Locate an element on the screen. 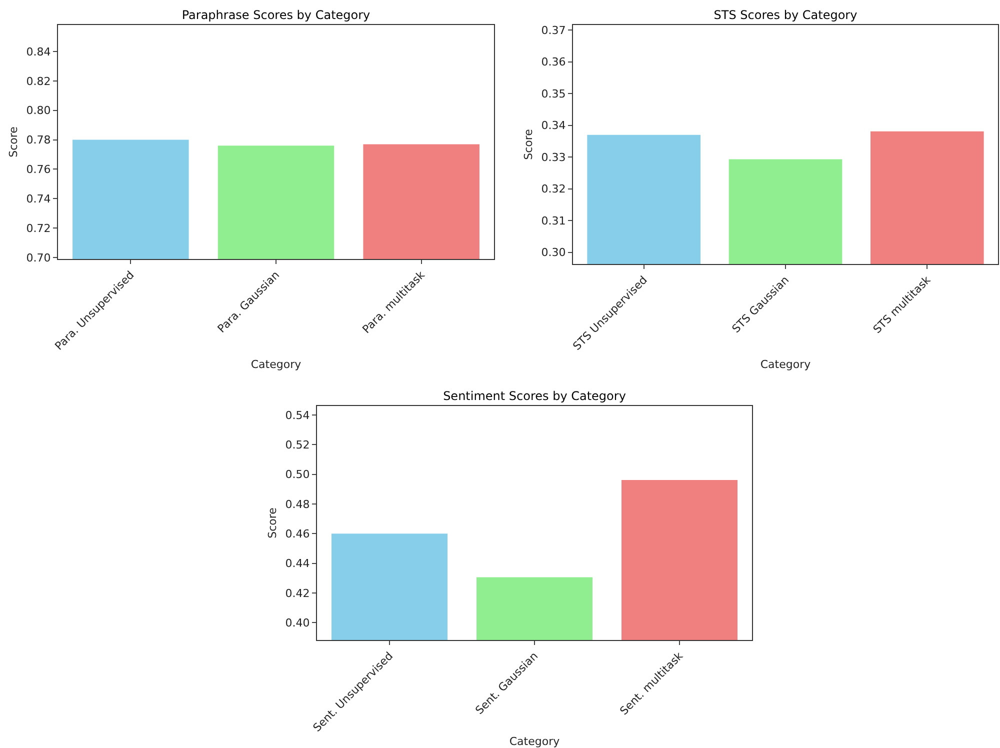 The width and height of the screenshot is (1000, 748). y-tick-label: 0.78 is located at coordinates (38, 140).